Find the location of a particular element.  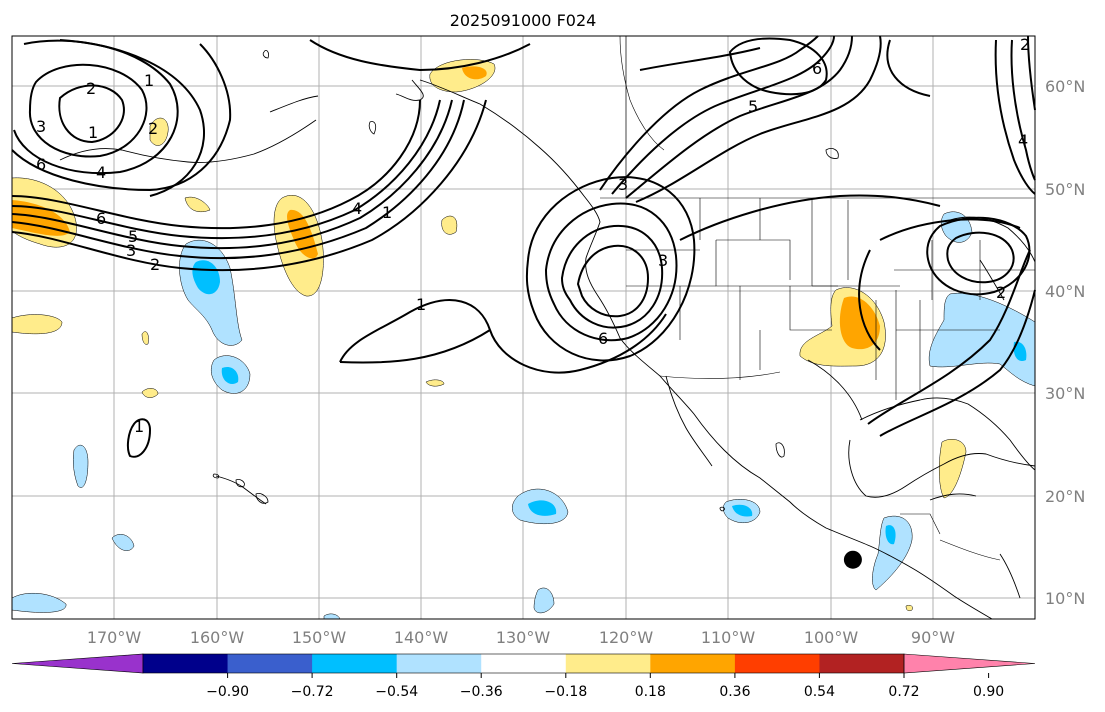

latitude-labels: 60°N 50°N 40°N 30°N 20°N 10°N is located at coordinates (1065, 342).